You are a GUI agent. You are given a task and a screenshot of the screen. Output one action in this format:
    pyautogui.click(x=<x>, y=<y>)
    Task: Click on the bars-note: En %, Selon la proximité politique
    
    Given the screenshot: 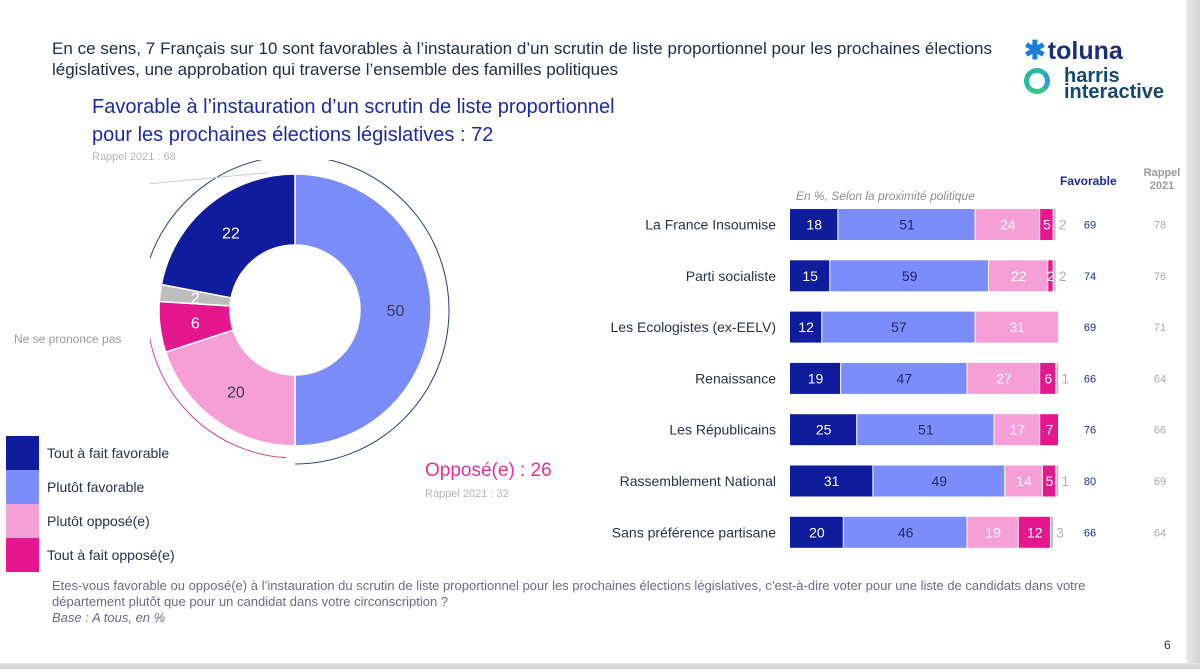 What is the action you would take?
    pyautogui.click(x=885, y=196)
    